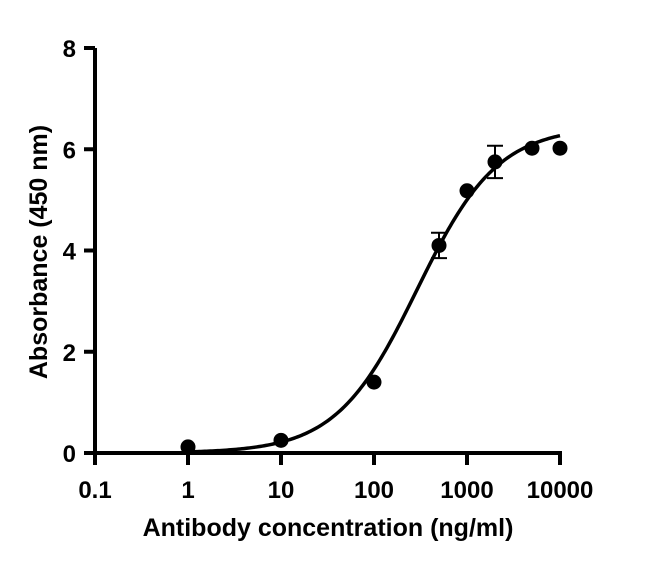  I want to click on y-tick-label: 8, so click(69, 49).